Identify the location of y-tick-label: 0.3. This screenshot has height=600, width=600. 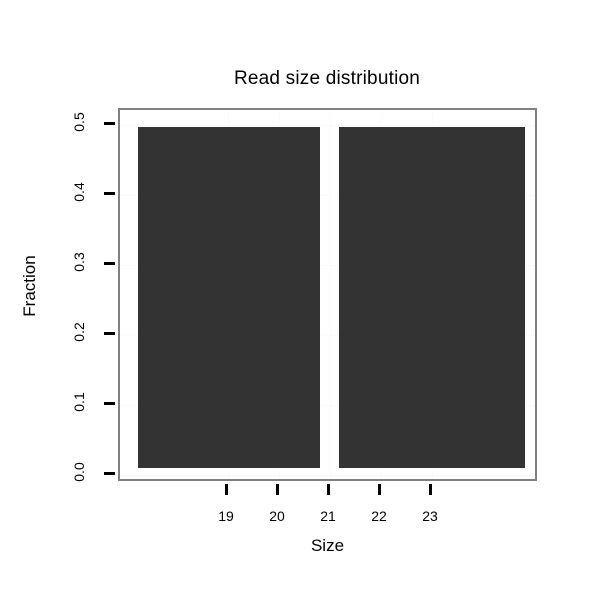
(79, 262).